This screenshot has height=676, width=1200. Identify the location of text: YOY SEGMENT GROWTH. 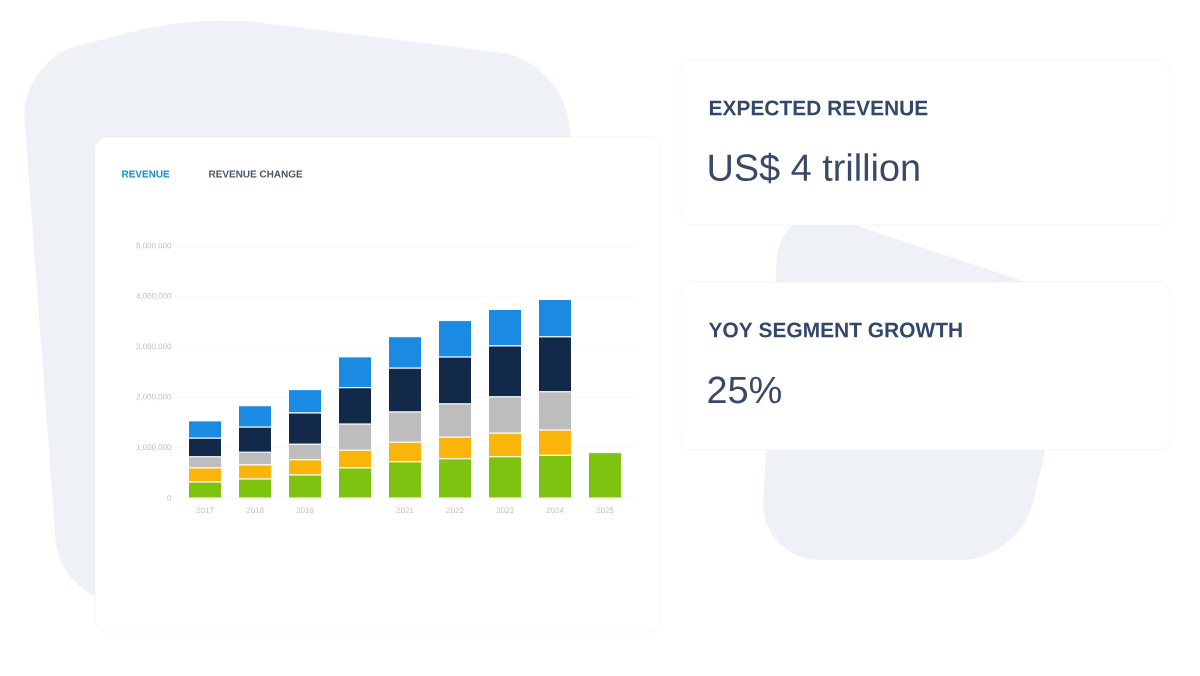
(835, 330).